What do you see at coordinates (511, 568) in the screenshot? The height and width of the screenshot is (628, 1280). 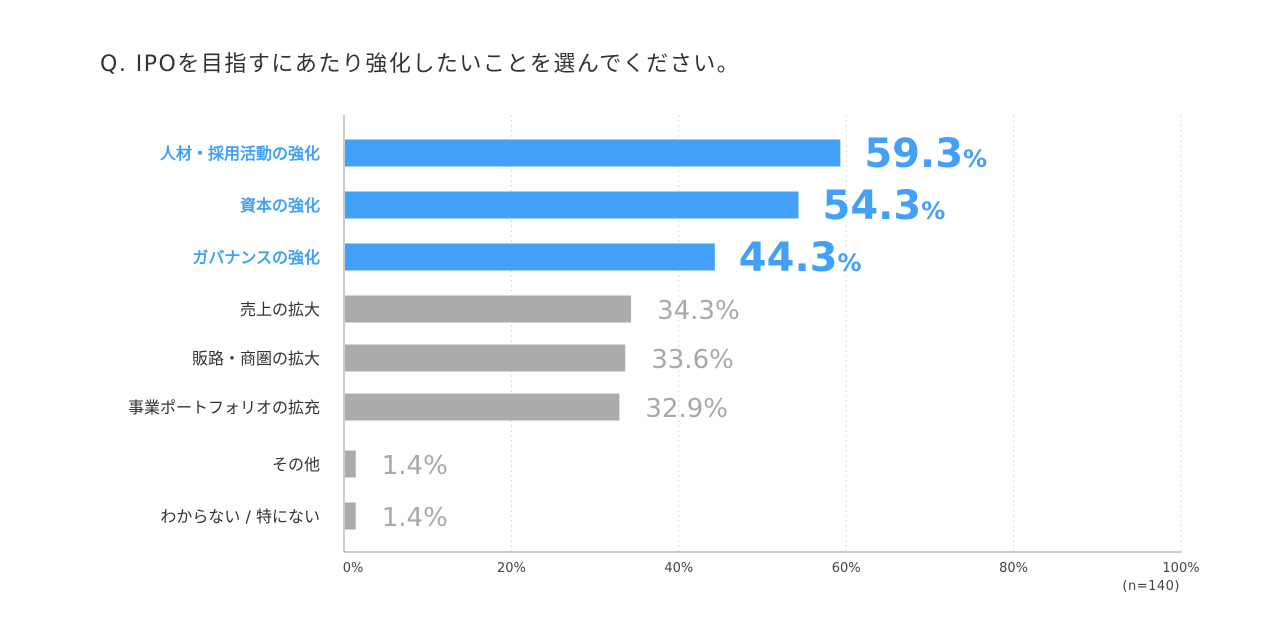 I see `x-tick-label: 20%` at bounding box center [511, 568].